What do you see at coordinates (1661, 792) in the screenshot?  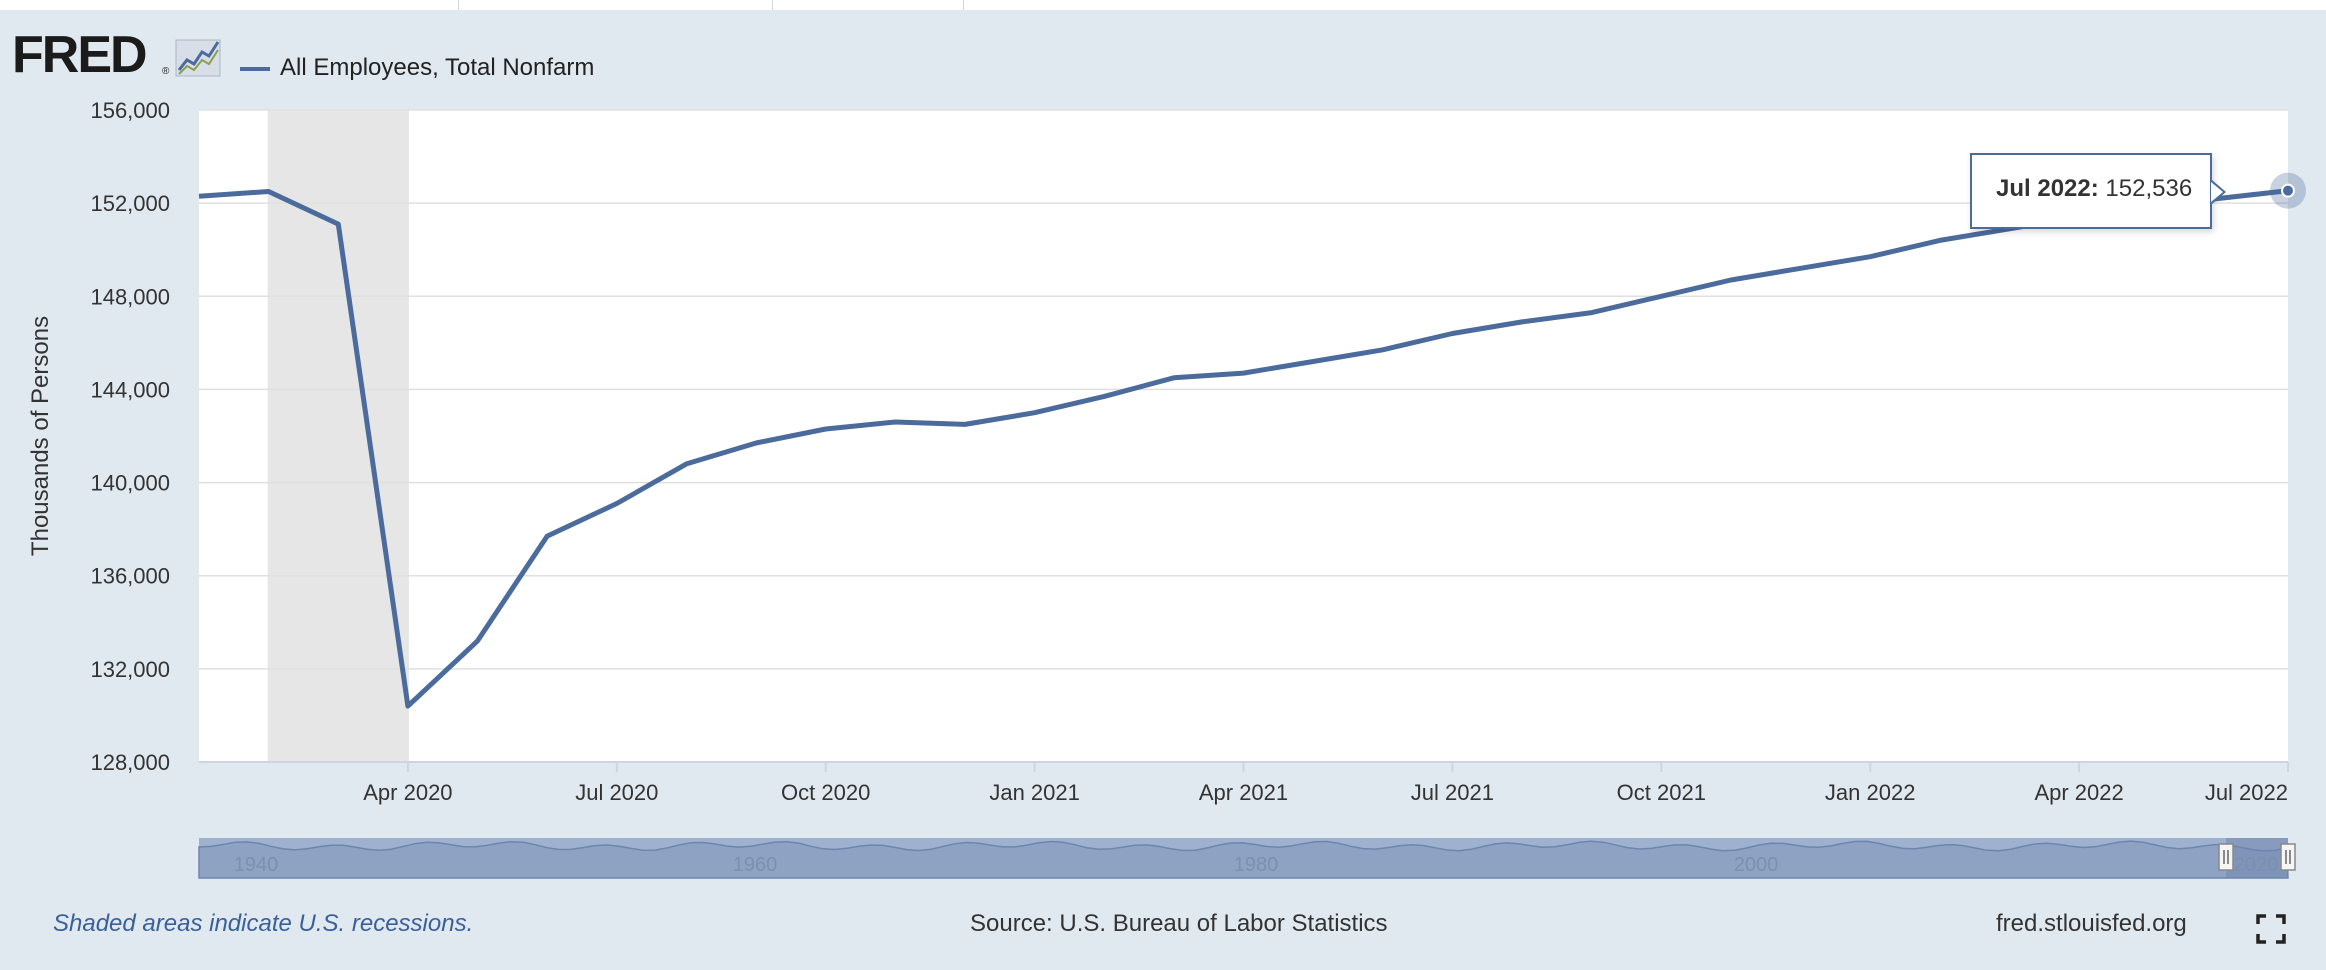 I see `x-tick-label: Oct 2021` at bounding box center [1661, 792].